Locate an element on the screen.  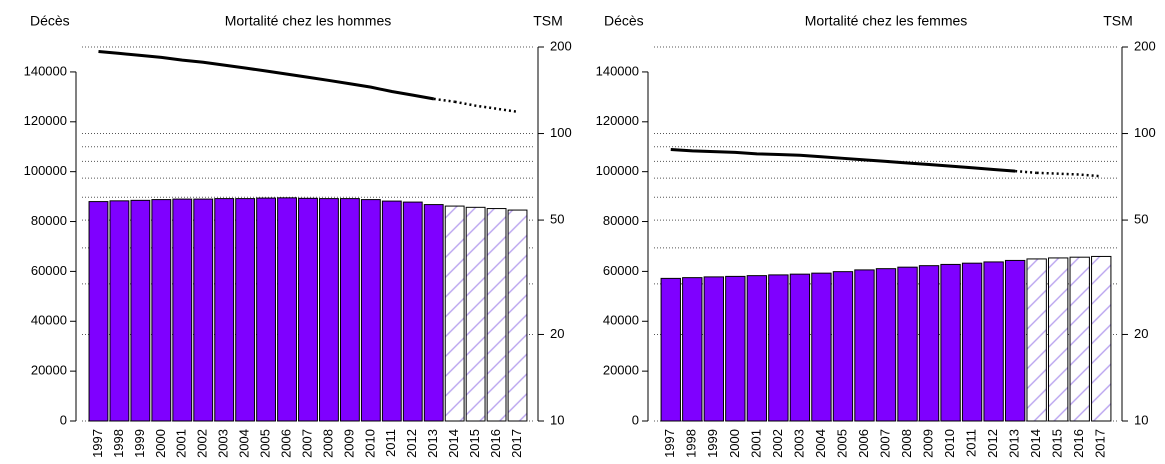
y2-tick-label: 50 is located at coordinates (1141, 219).